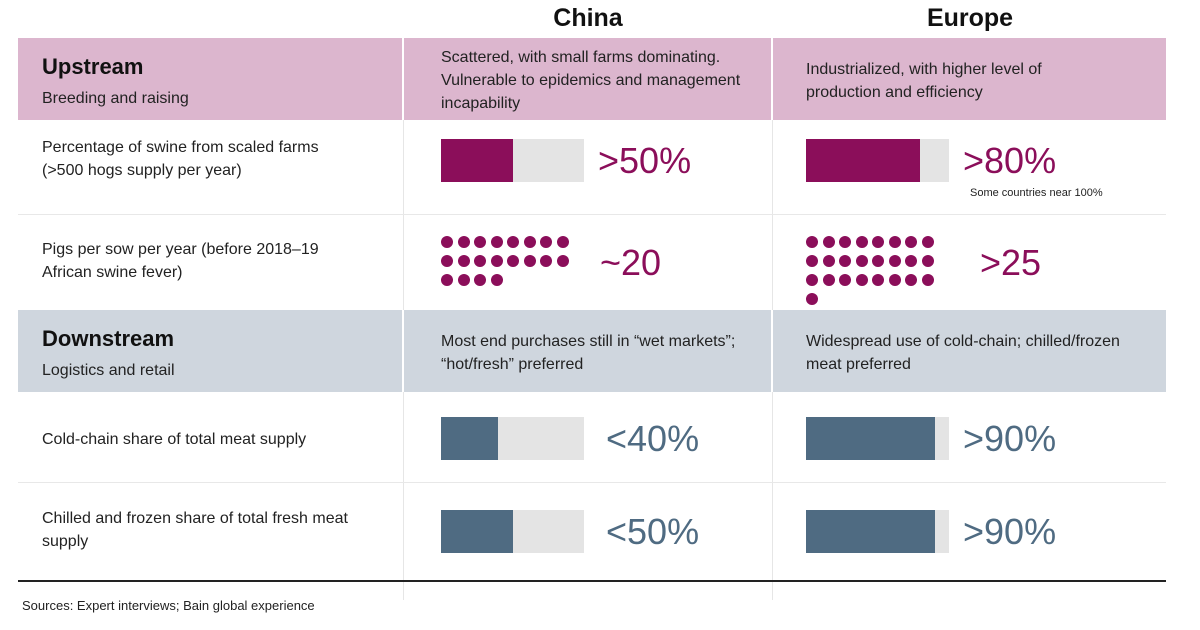 Image resolution: width=1200 pixels, height=630 pixels. I want to click on bar-fill-china-scaled-farms, so click(477, 160).